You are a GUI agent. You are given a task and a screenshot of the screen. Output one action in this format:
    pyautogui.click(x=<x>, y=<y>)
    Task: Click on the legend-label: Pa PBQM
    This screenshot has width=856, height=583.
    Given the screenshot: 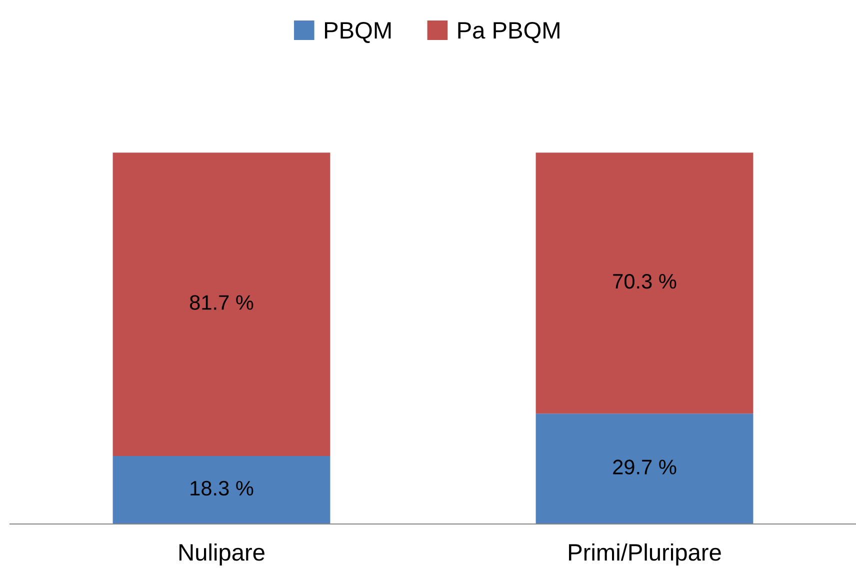 What is the action you would take?
    pyautogui.click(x=509, y=32)
    